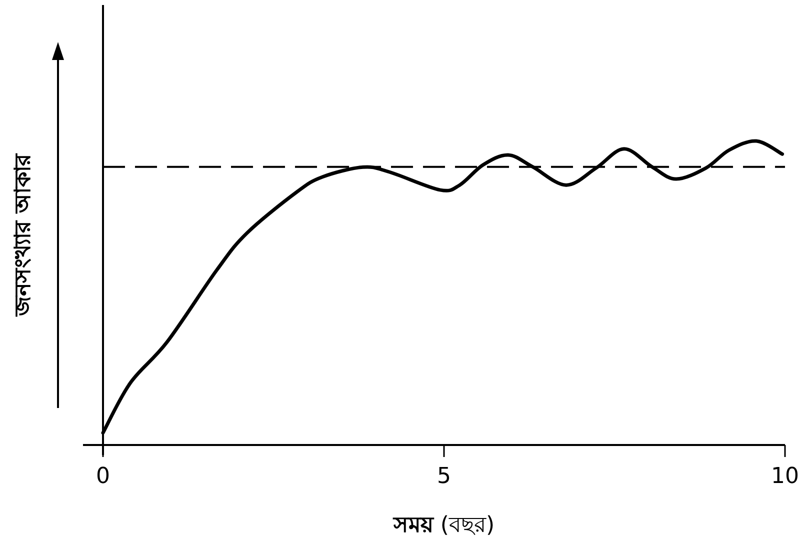  Describe the element at coordinates (23, 235) in the screenshot. I see `y-axis-title: জনসংখ্যার আকার` at that location.